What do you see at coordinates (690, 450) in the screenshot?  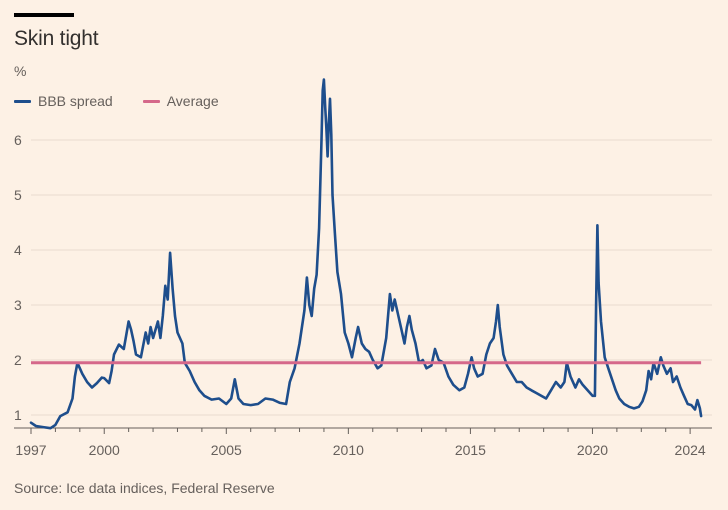 I see `x-tick-label-2024: 2024` at bounding box center [690, 450].